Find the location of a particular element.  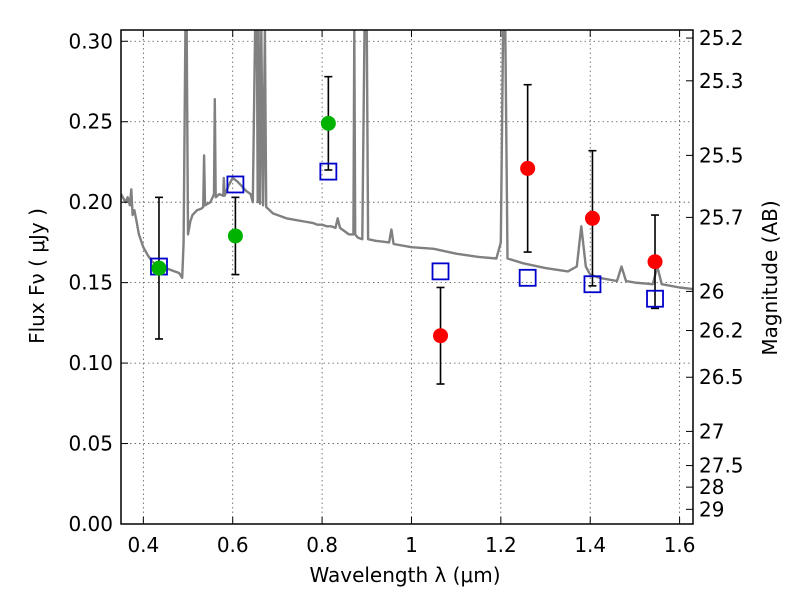

mag-tick-label: 29 is located at coordinates (711, 509).